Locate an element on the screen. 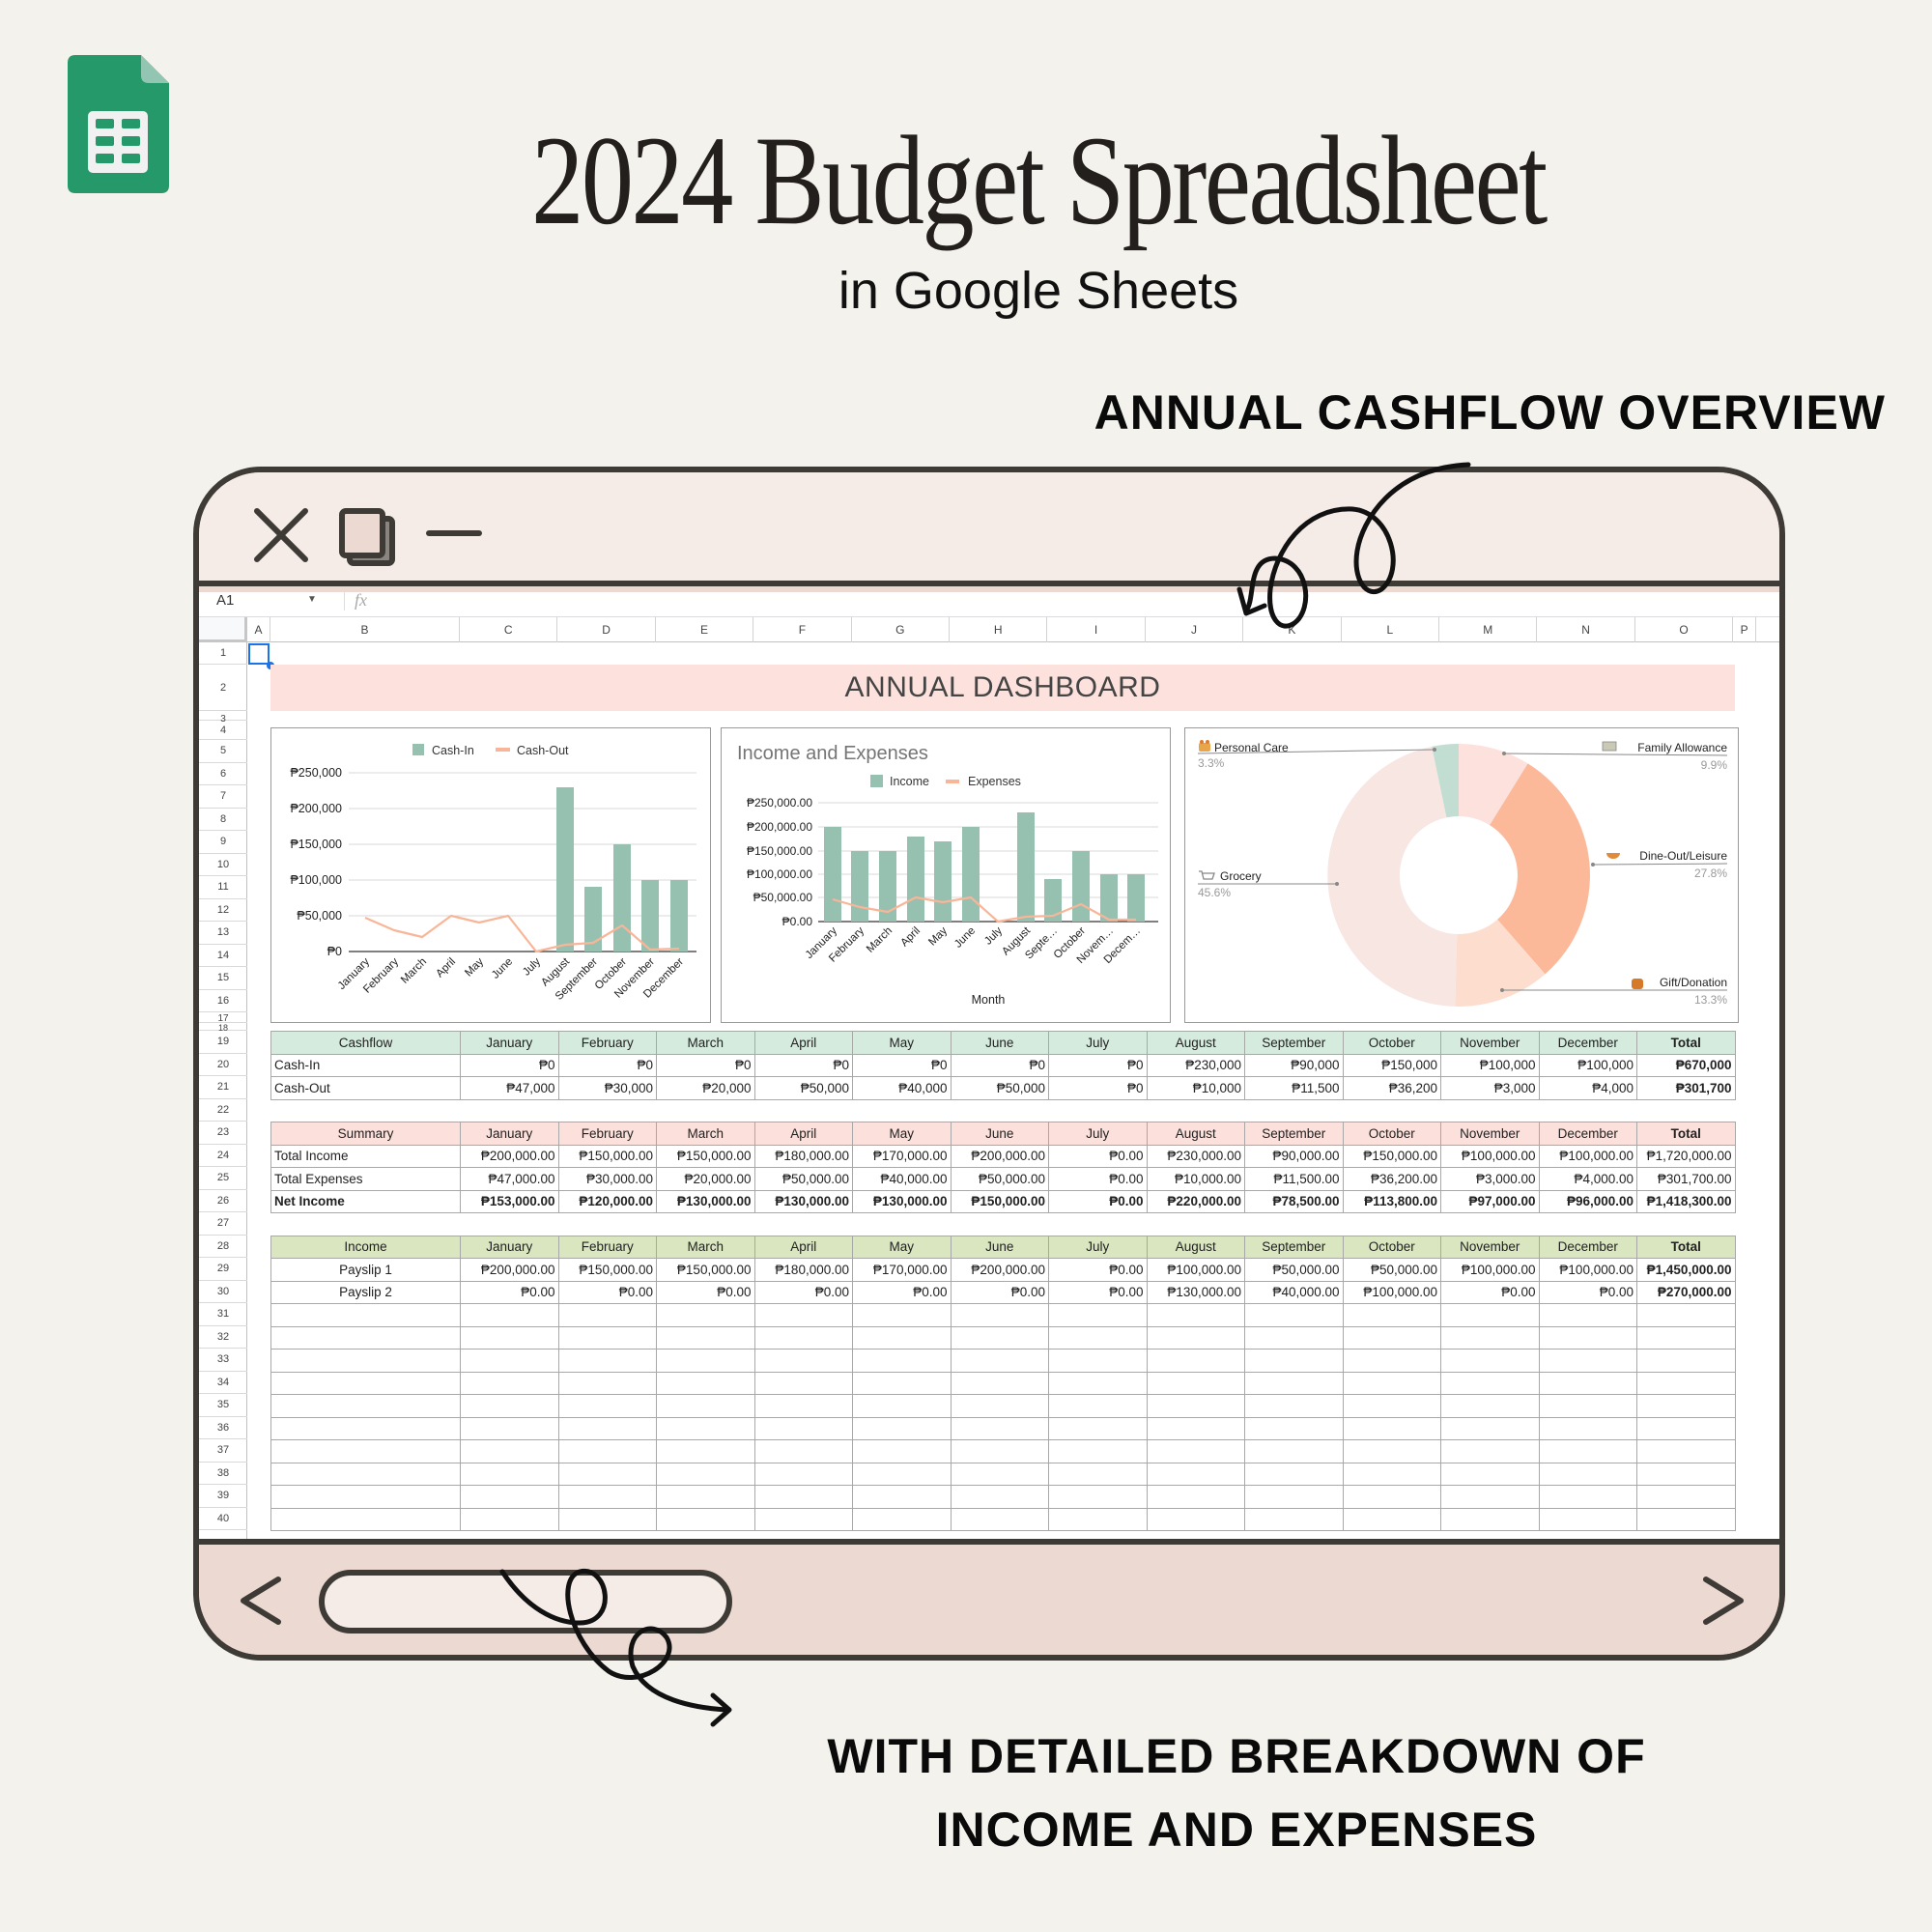  cashflow-chart: Cash-In Cash-Out ₱250,000 ₱200,000 is located at coordinates (490, 875).